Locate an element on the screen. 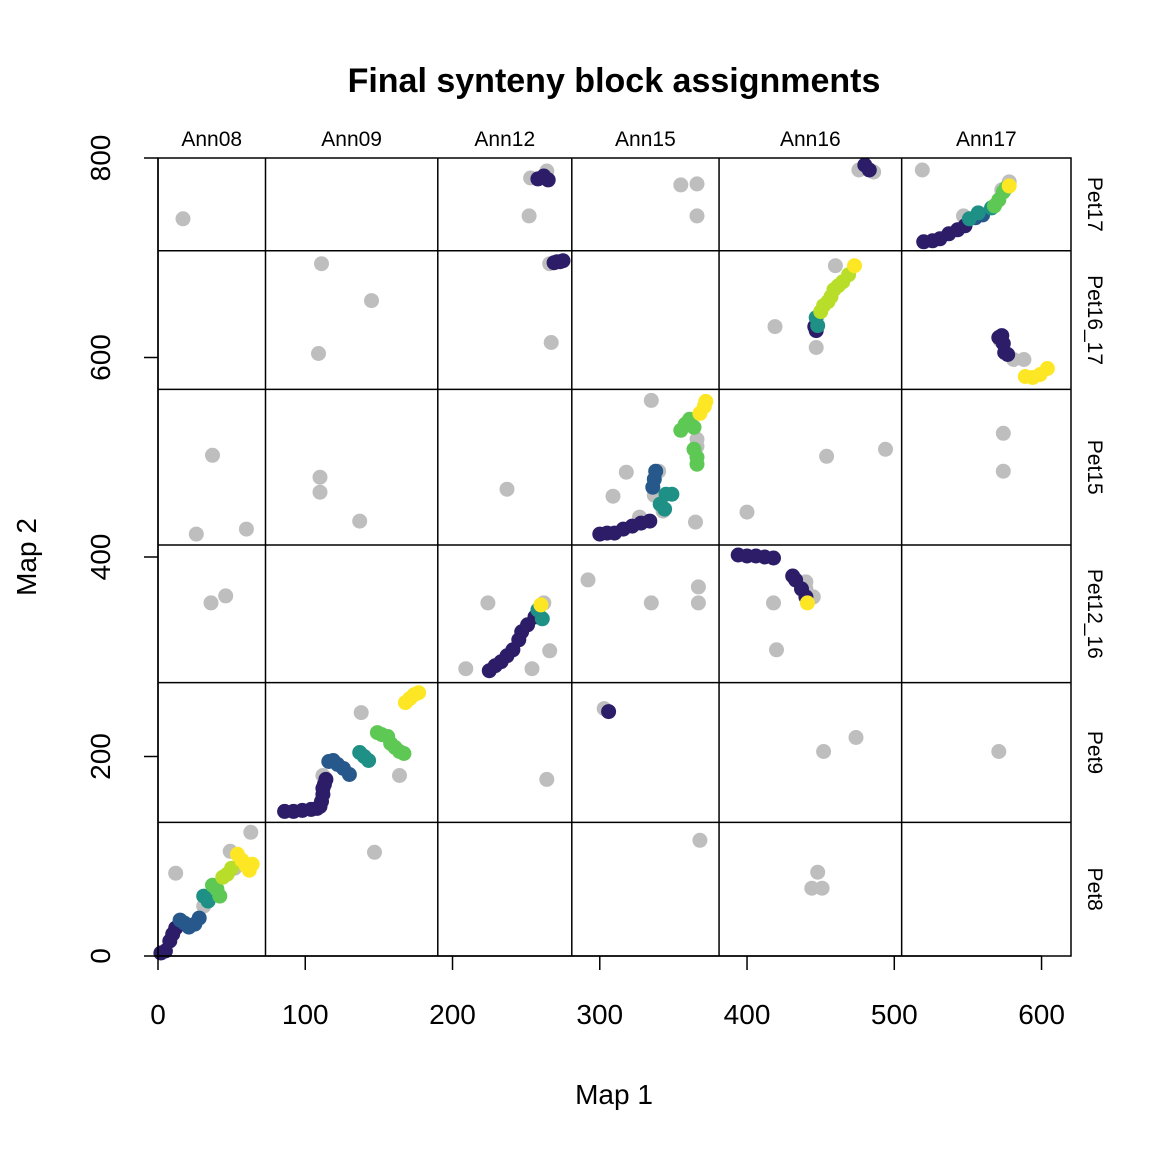 Image resolution: width=1152 pixels, height=1152 pixels. x-chromosome-label: Ann17 is located at coordinates (986, 139).